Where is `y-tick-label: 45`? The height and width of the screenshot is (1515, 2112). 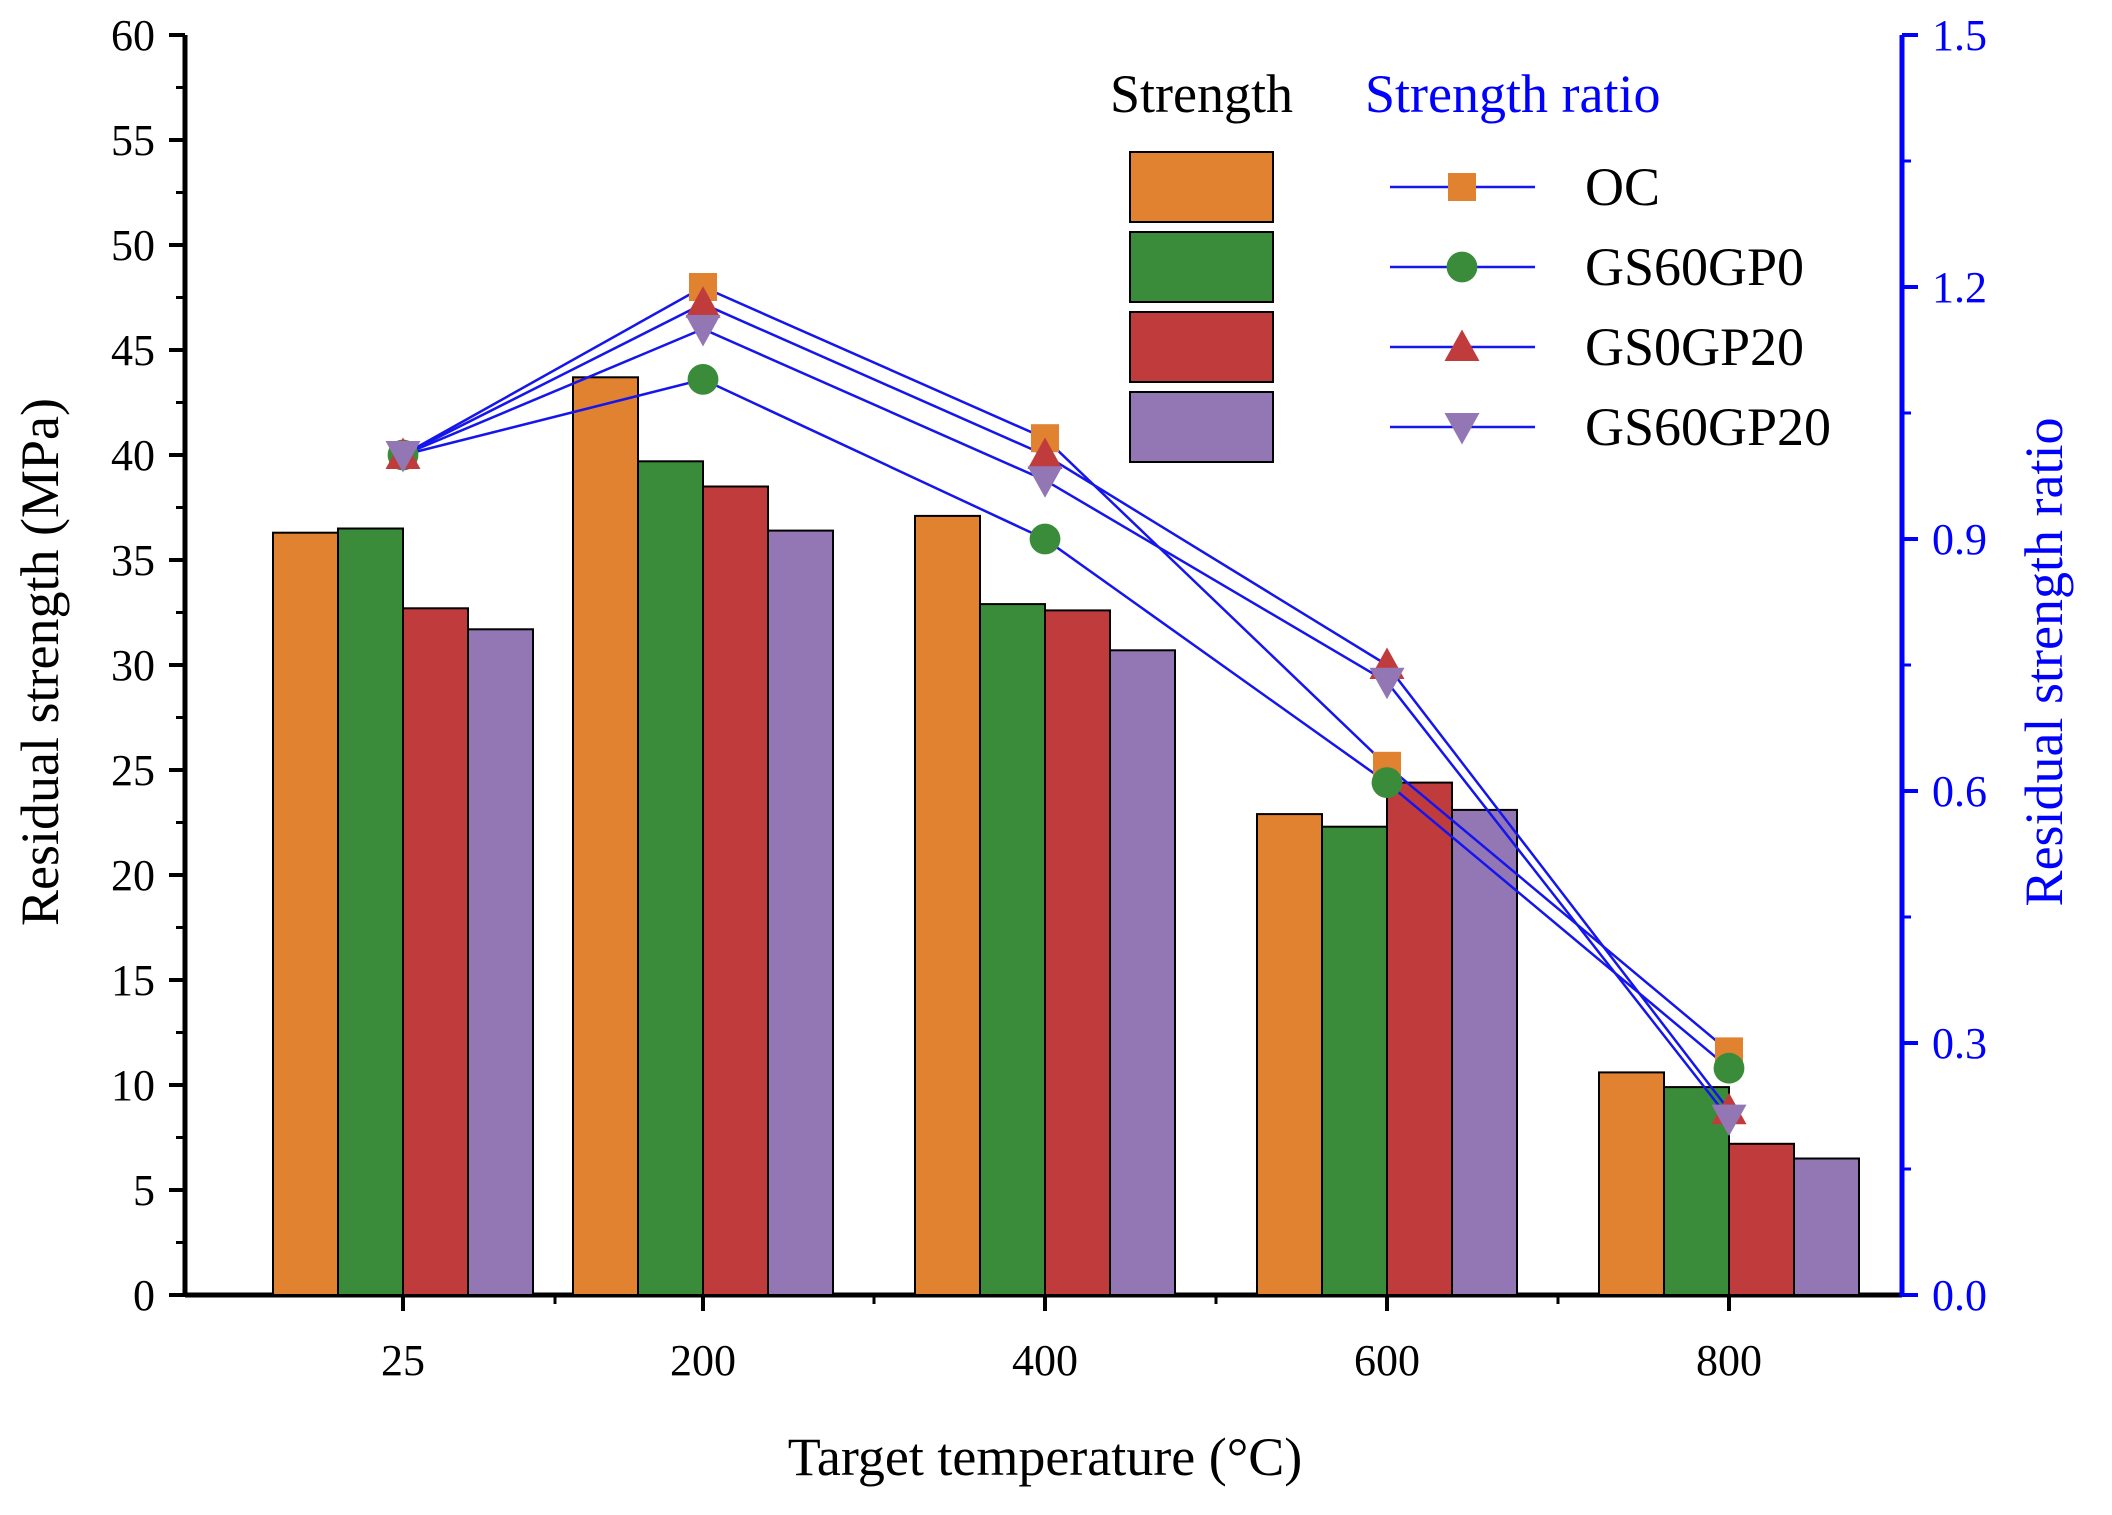
y-tick-label: 45 is located at coordinates (133, 350).